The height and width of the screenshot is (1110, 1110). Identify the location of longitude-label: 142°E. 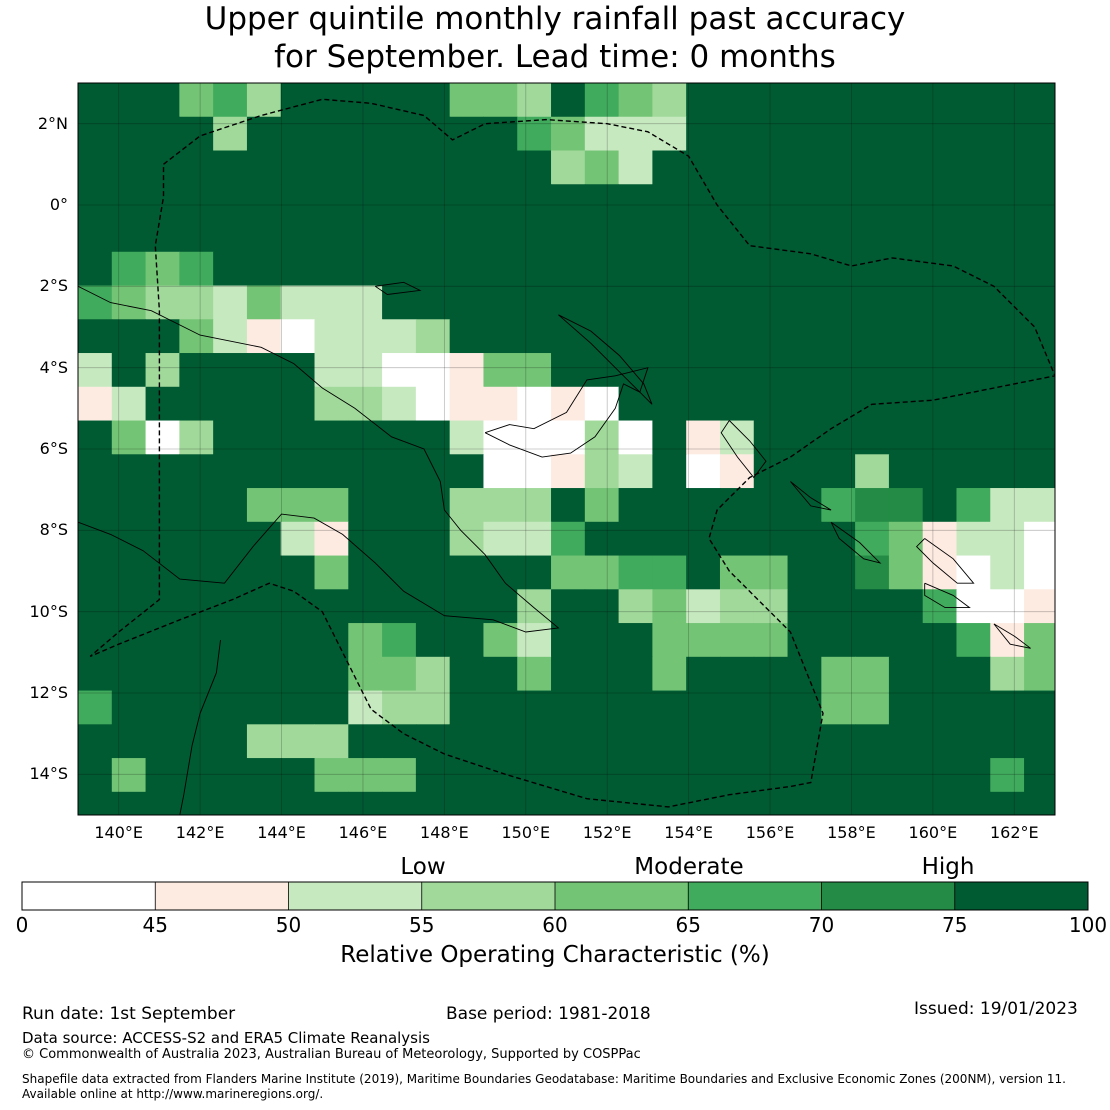
(200, 832).